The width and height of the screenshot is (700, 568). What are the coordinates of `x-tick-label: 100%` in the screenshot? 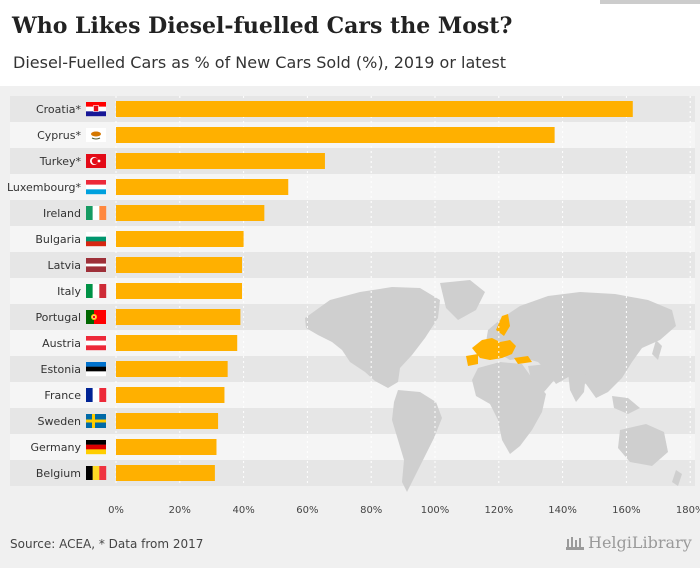 It's located at (435, 510).